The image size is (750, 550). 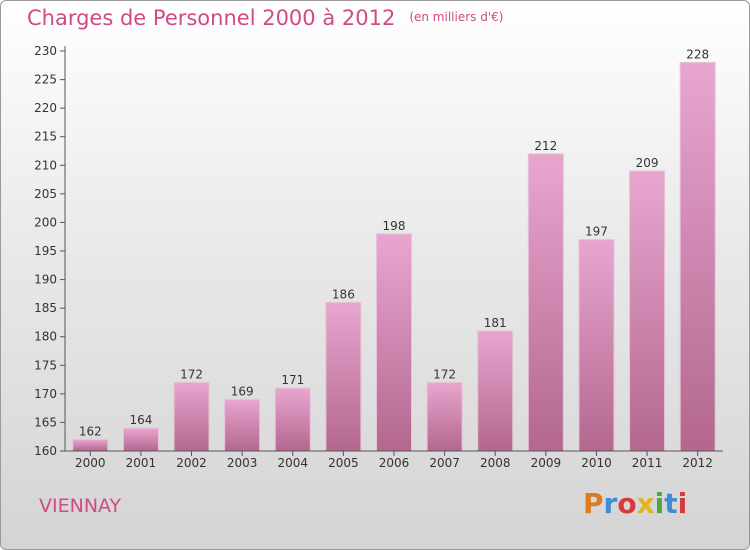 What do you see at coordinates (45, 222) in the screenshot?
I see `y-tick-label: 200` at bounding box center [45, 222].